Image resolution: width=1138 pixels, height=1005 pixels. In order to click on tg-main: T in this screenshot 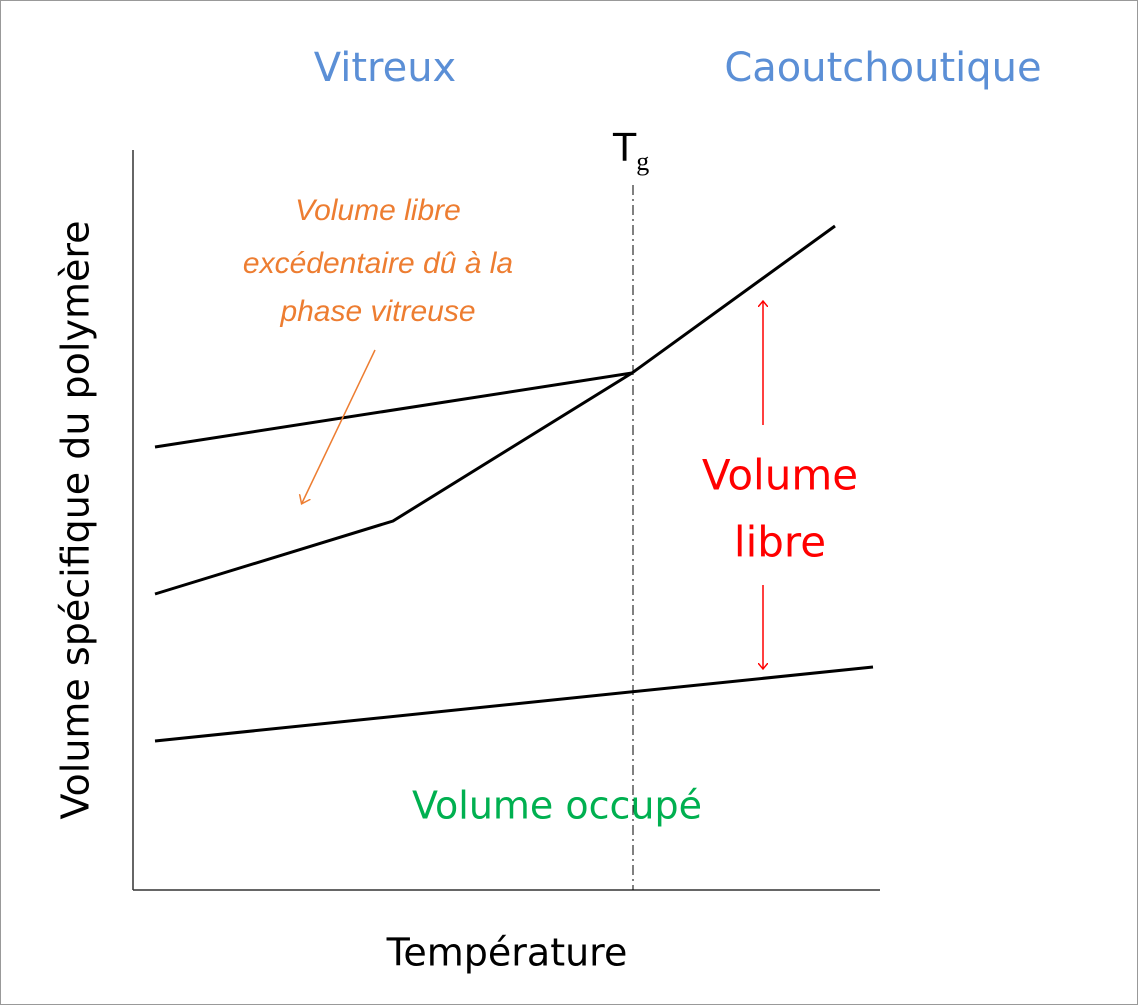, I will do `click(624, 148)`.